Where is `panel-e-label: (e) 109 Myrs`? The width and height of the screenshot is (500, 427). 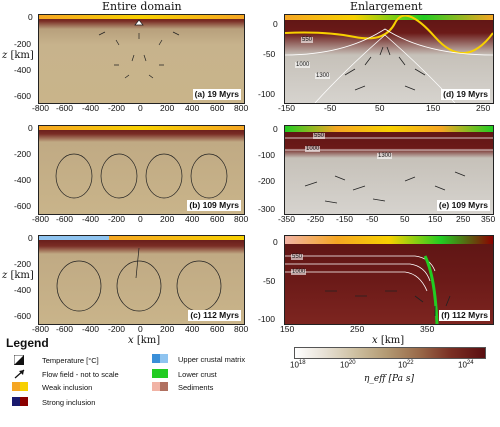 panel-e-label: (e) 109 Myrs is located at coordinates (463, 205).